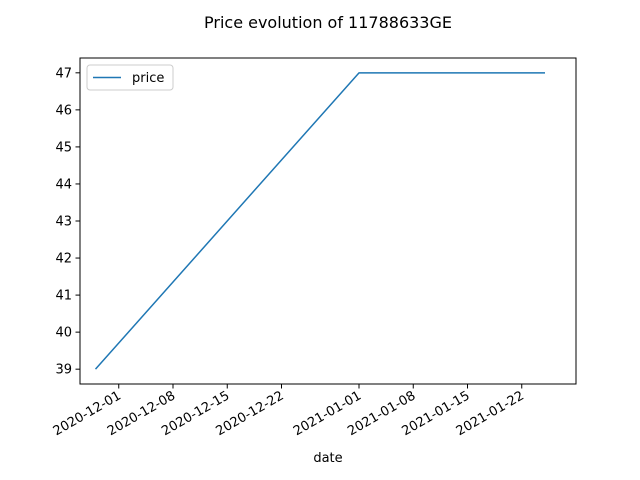 Image resolution: width=640 pixels, height=480 pixels. Describe the element at coordinates (63, 147) in the screenshot. I see `y-tick-label-6: 45` at that location.